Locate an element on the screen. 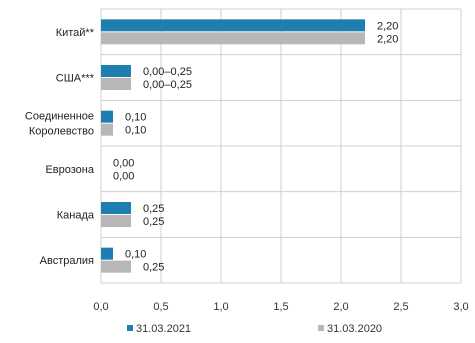 The height and width of the screenshot is (343, 475). category-label: США*** is located at coordinates (75, 79).